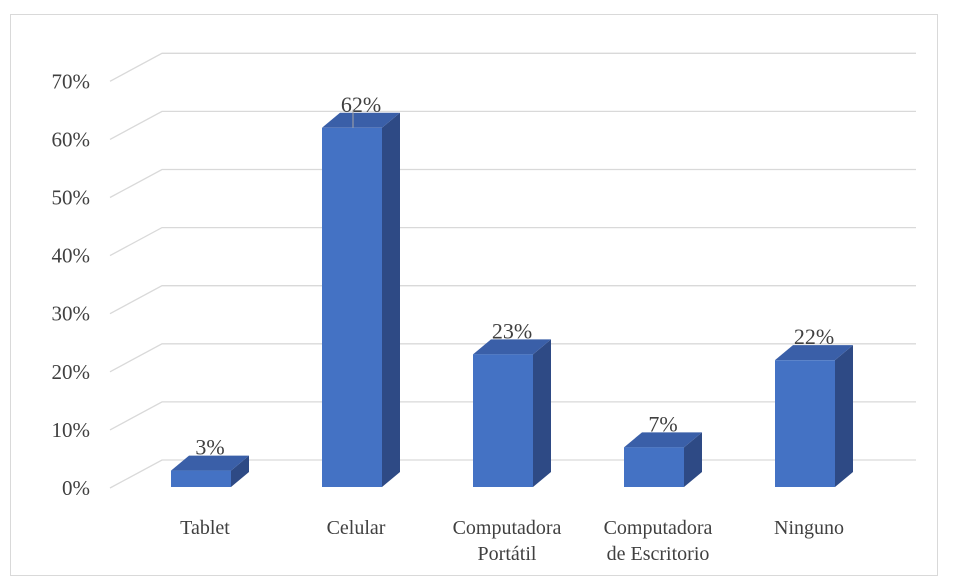 This screenshot has width=954, height=581. What do you see at coordinates (71, 198) in the screenshot?
I see `y-tick-label: 50%` at bounding box center [71, 198].